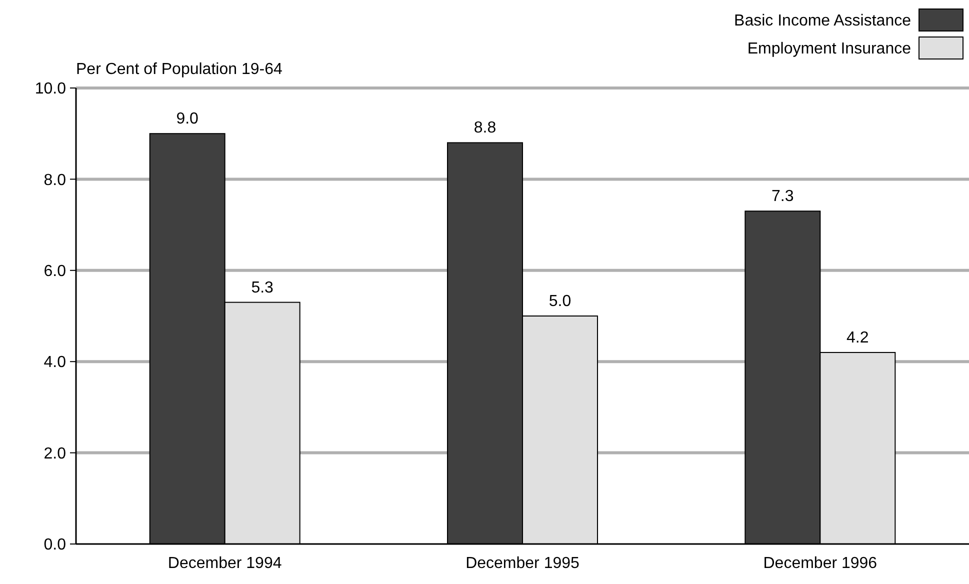  I want to click on legend-label: Basic Income Assistance, so click(823, 21).